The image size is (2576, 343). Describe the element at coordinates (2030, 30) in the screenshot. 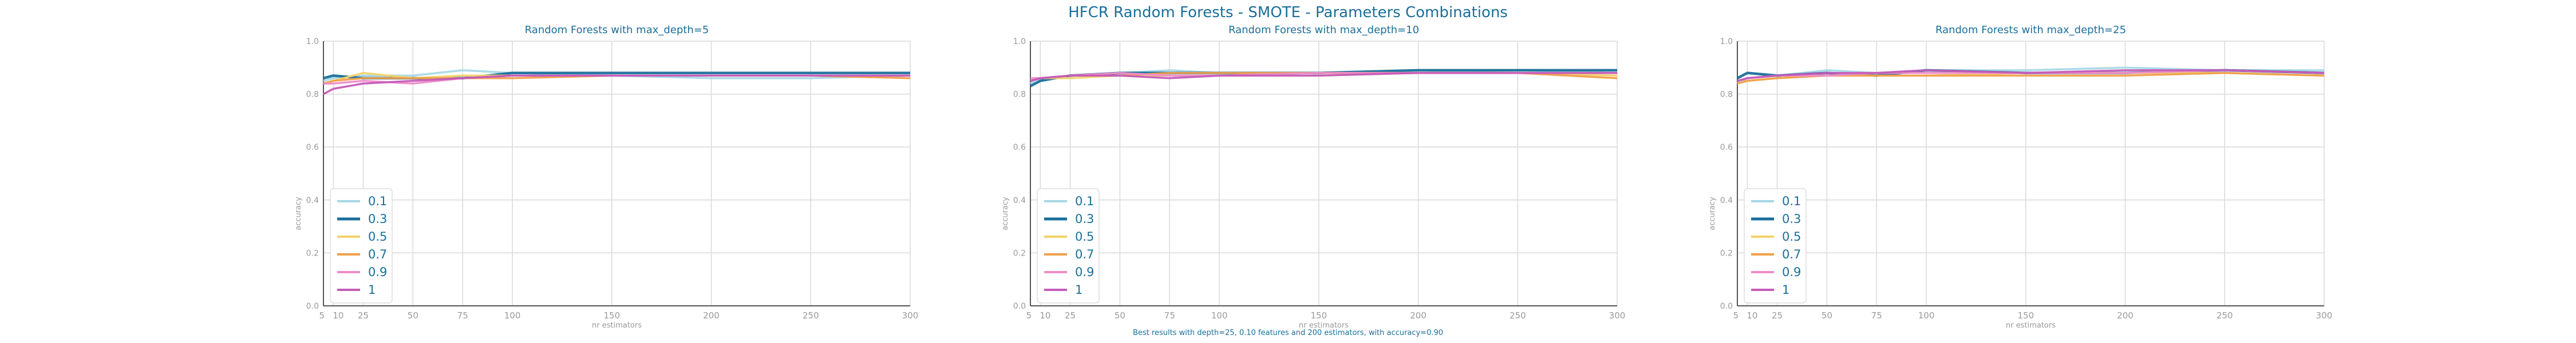

I see `chart-title: Random Forests with max_depth=25` at that location.